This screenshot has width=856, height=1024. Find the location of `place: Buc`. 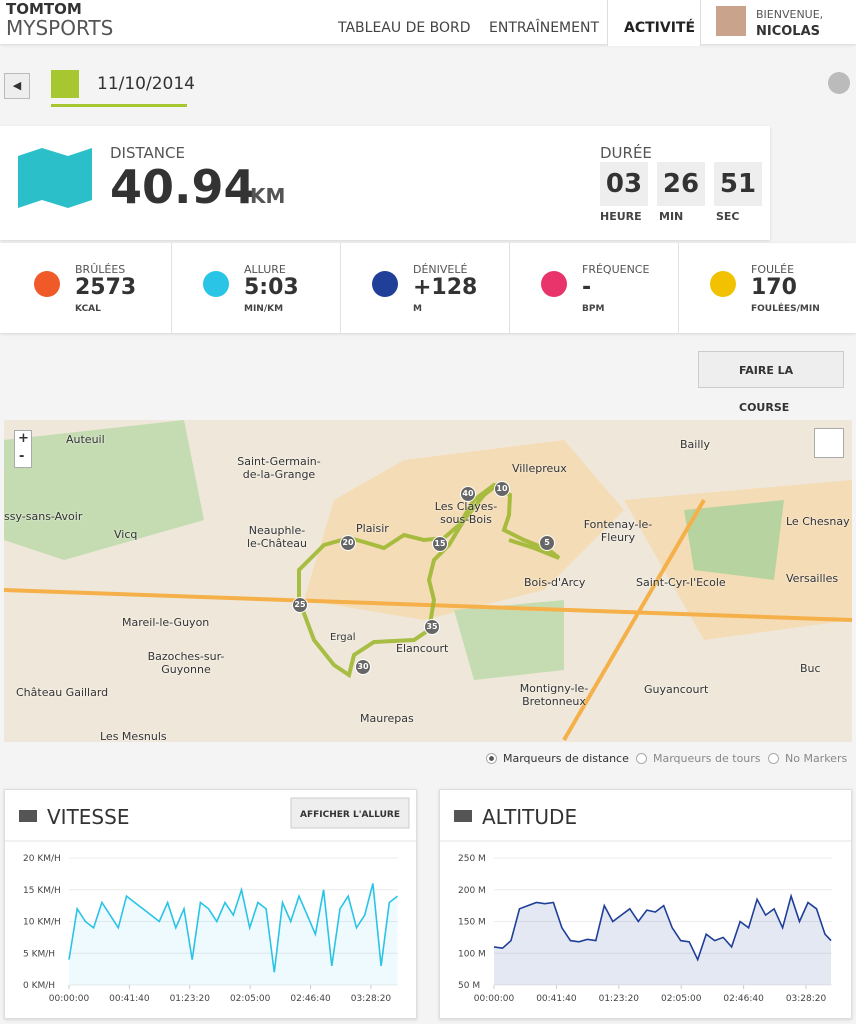

place: Buc is located at coordinates (810, 668).